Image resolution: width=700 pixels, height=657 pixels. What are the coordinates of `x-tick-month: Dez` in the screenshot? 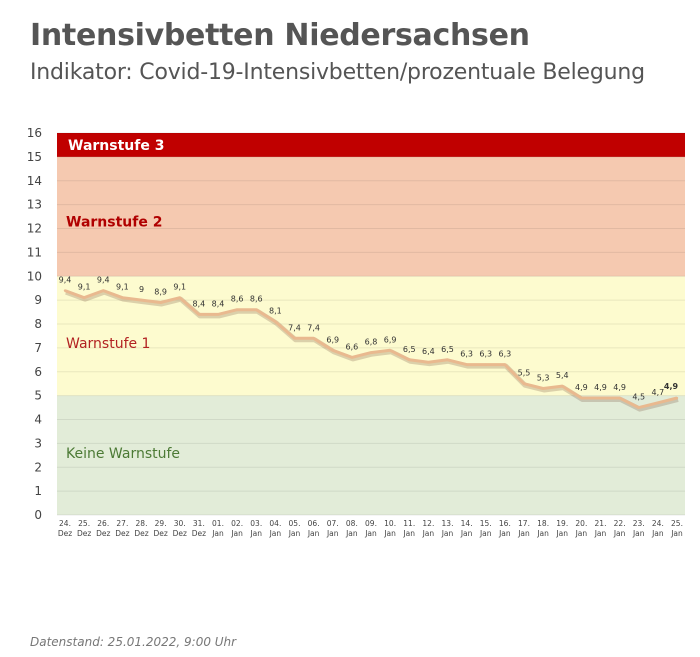 It's located at (103, 533).